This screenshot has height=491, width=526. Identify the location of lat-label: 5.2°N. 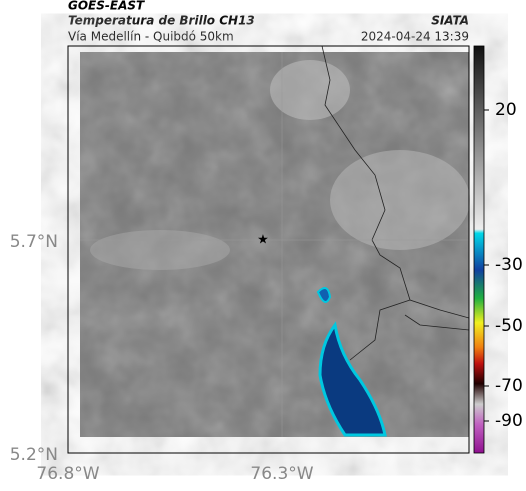
(34, 455).